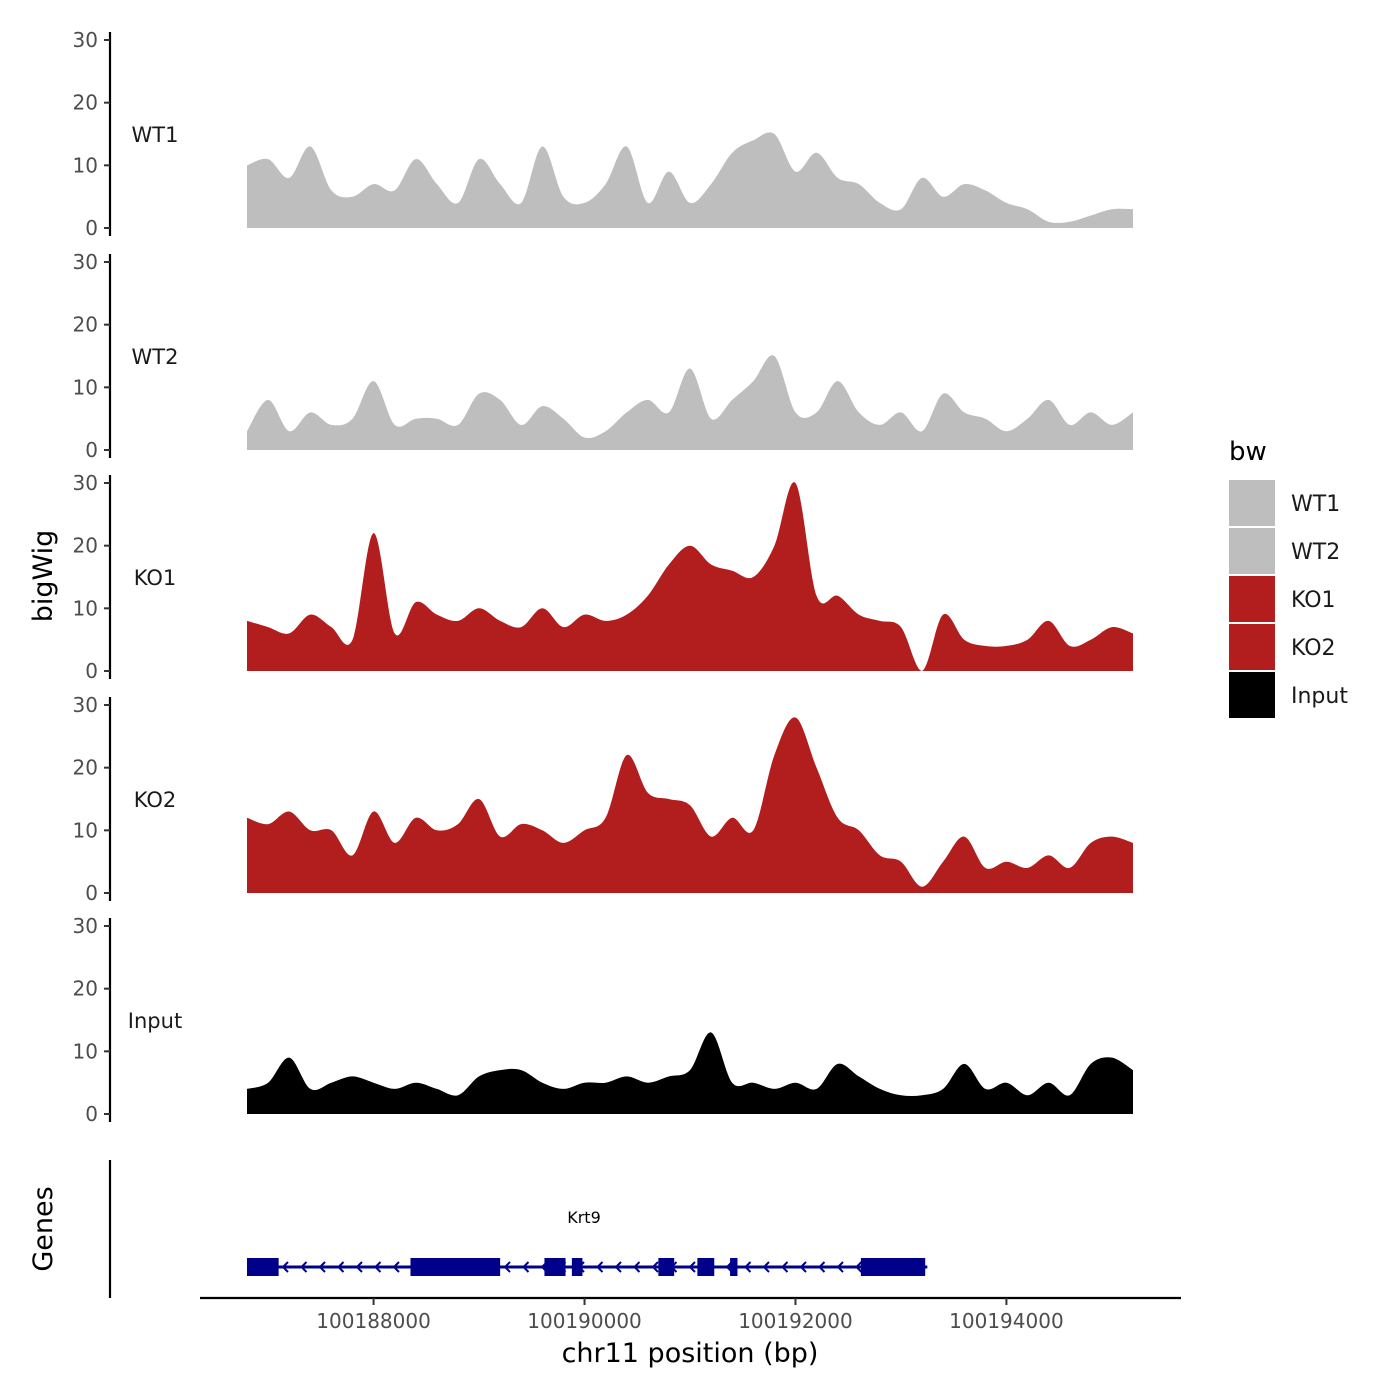 The image size is (1400, 1400). I want to click on area-series-wt1, so click(690, 180).